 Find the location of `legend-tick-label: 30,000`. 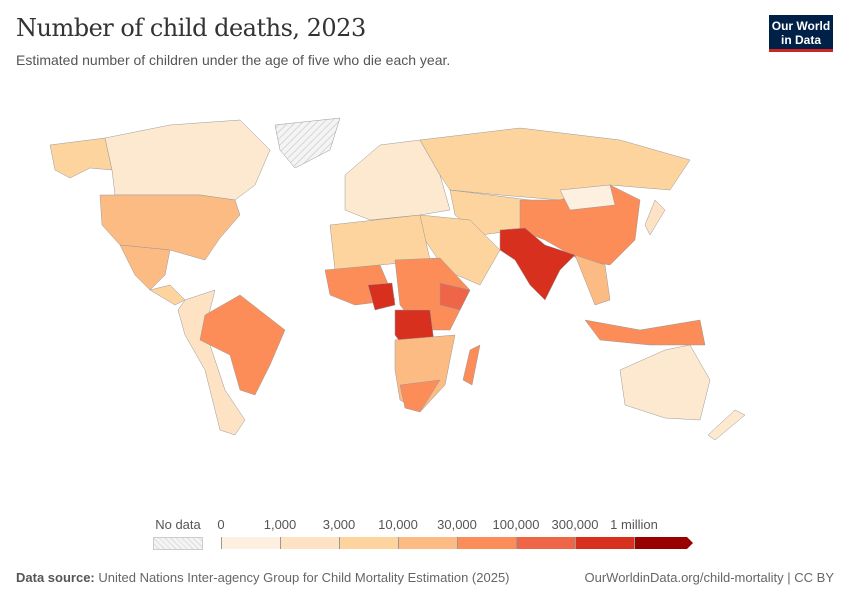

legend-tick-label: 30,000 is located at coordinates (457, 524).